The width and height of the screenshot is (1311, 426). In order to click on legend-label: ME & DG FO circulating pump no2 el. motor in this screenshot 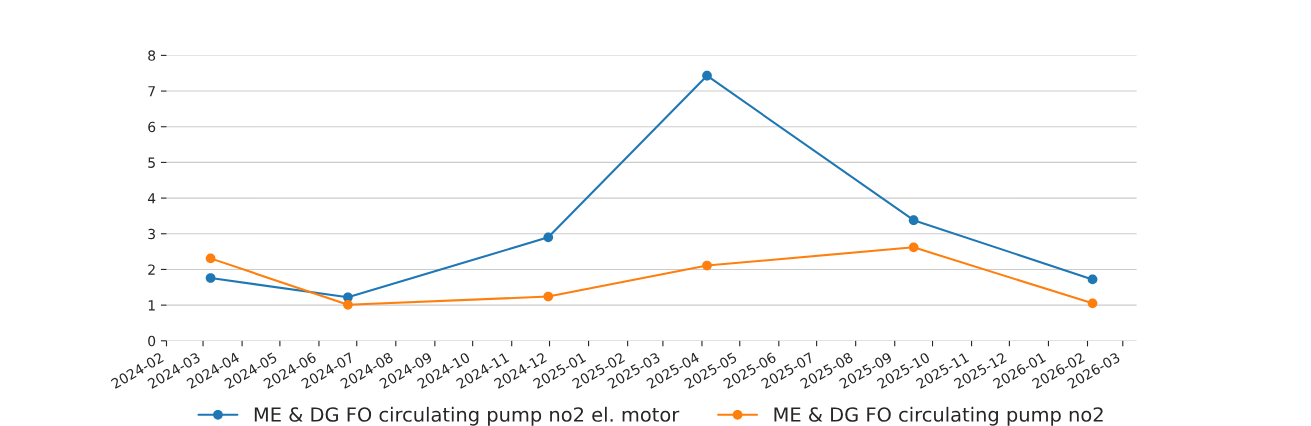, I will do `click(467, 416)`.